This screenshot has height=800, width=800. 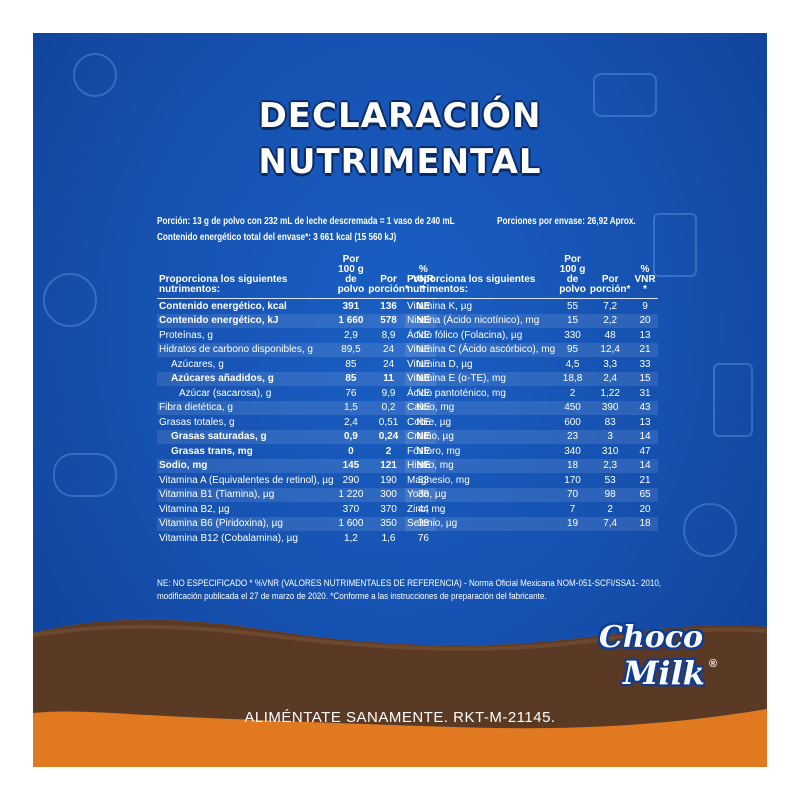 What do you see at coordinates (296, 306) in the screenshot?
I see `table-row: Contenido energético, kcal 391 136 NE` at bounding box center [296, 306].